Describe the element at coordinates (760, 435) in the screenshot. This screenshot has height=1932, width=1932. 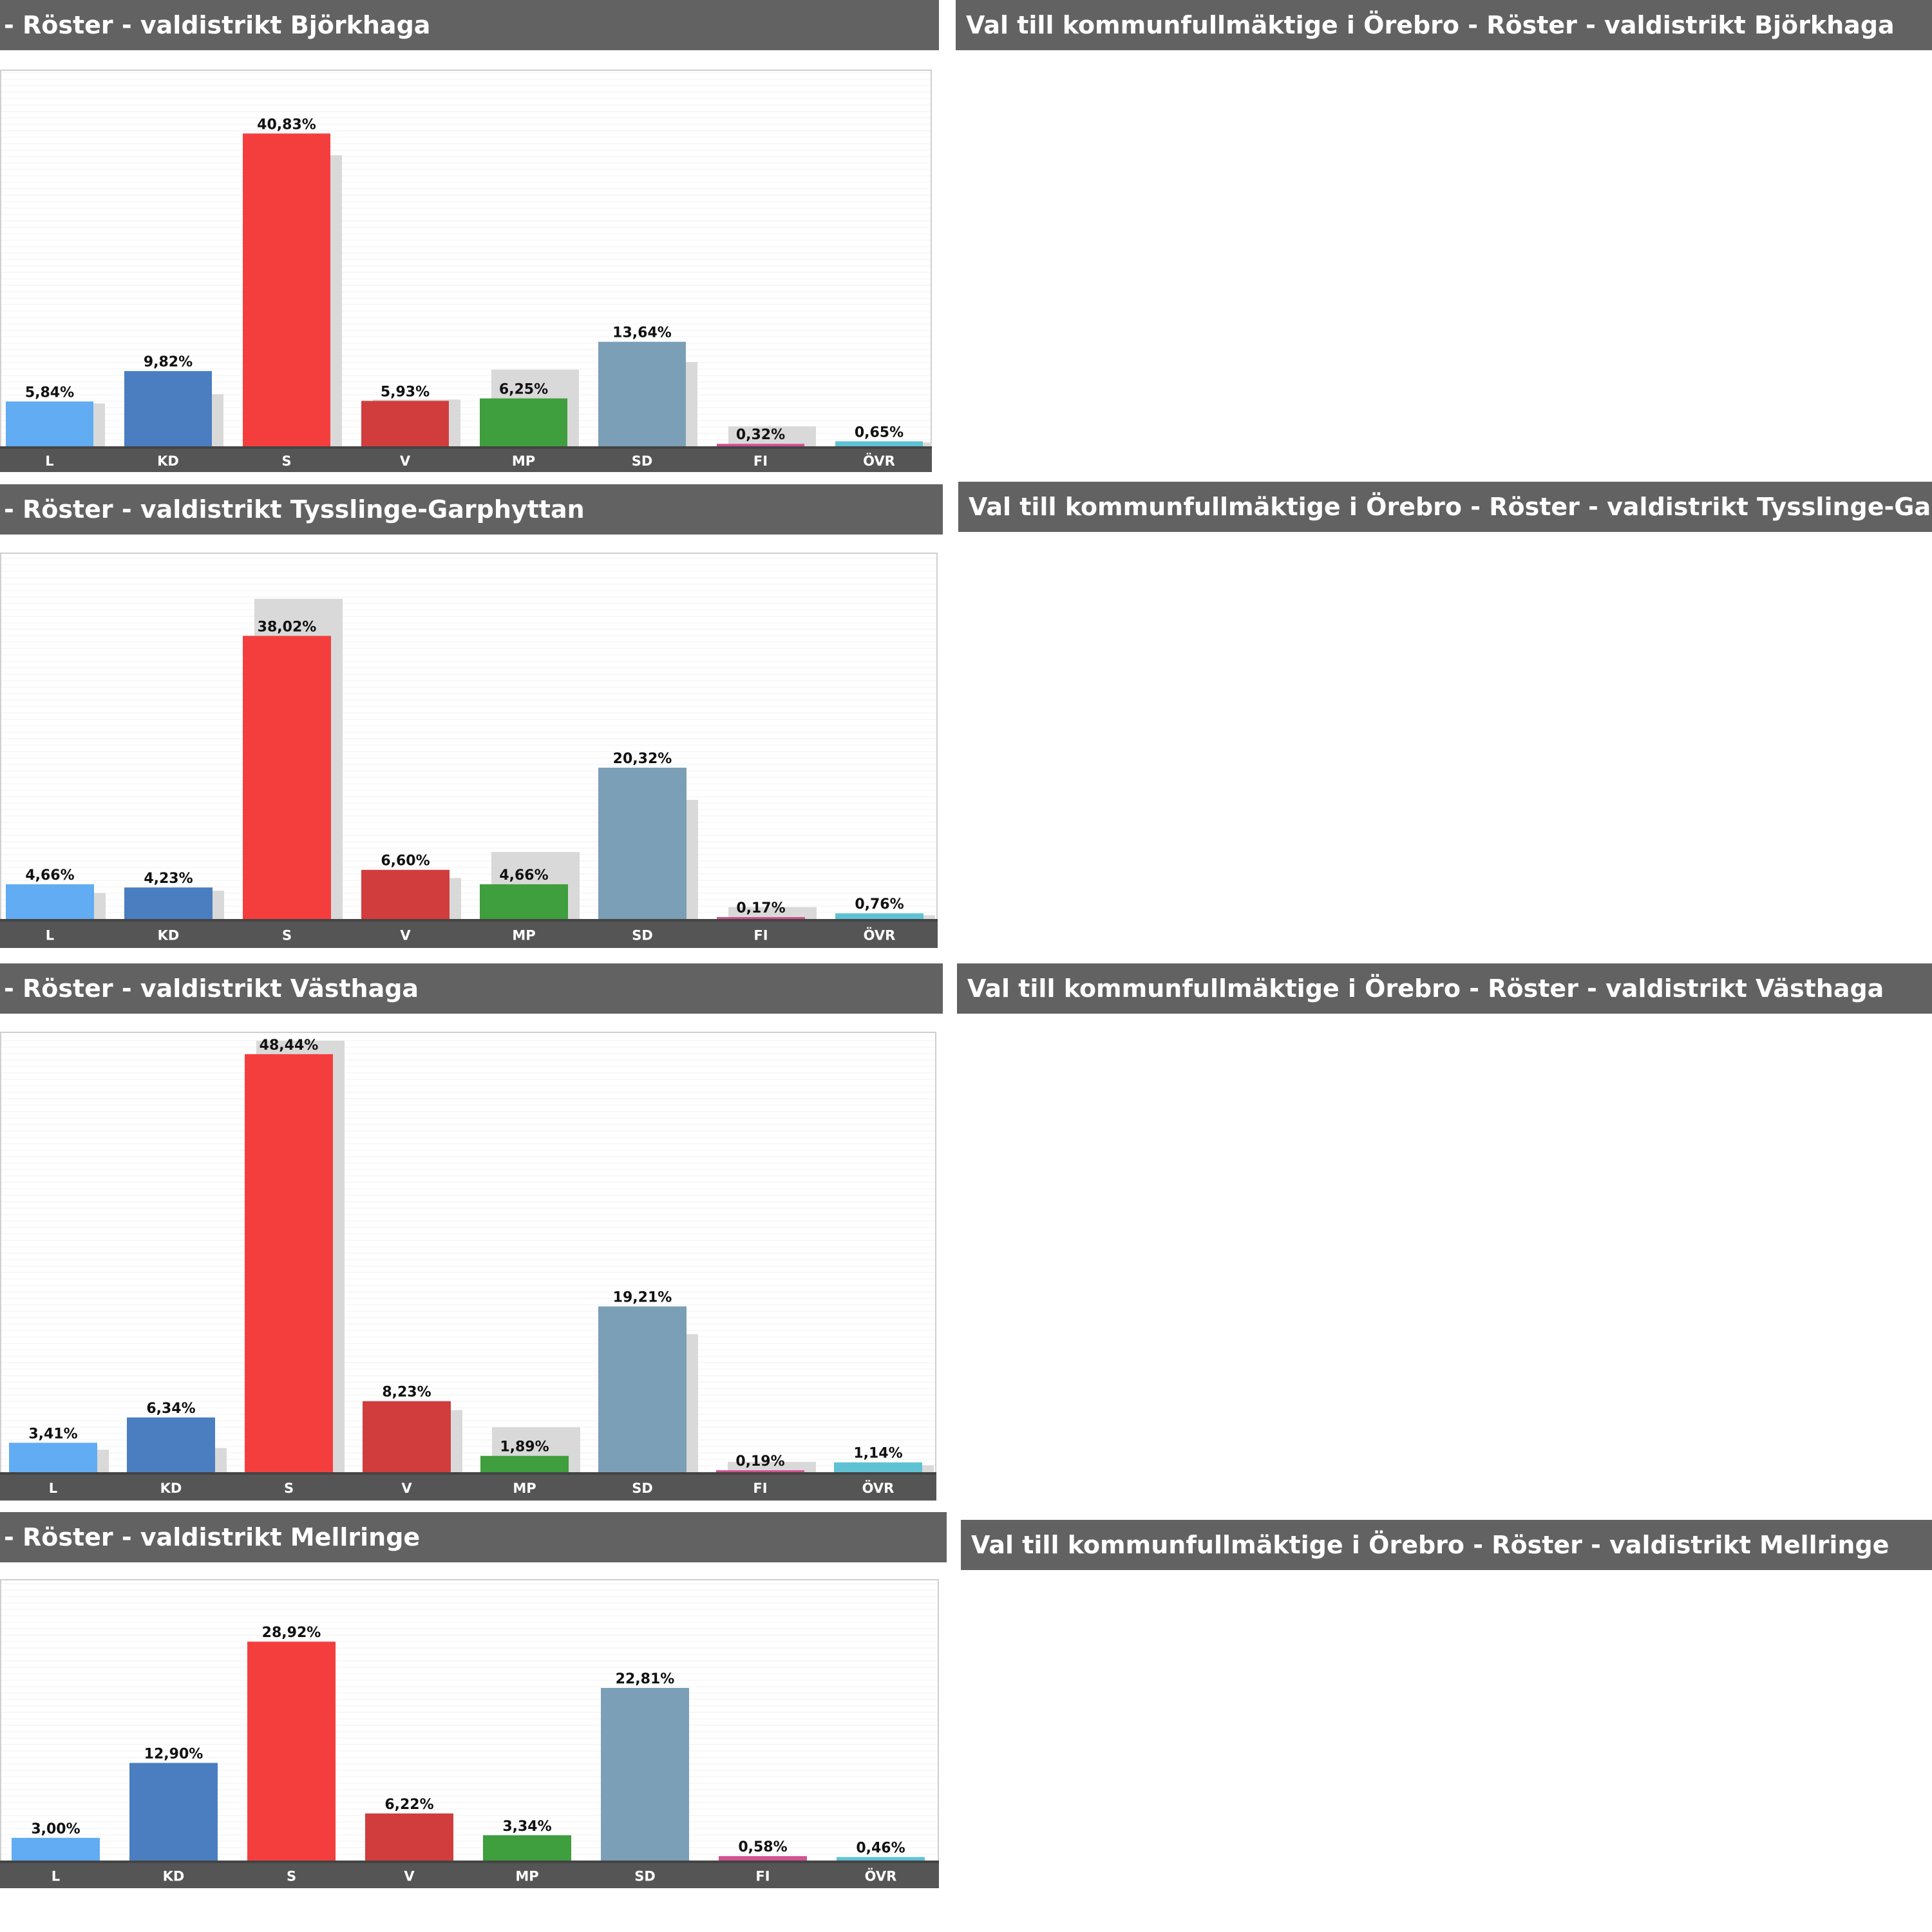
I see `value-label-fi: 0,32%` at that location.